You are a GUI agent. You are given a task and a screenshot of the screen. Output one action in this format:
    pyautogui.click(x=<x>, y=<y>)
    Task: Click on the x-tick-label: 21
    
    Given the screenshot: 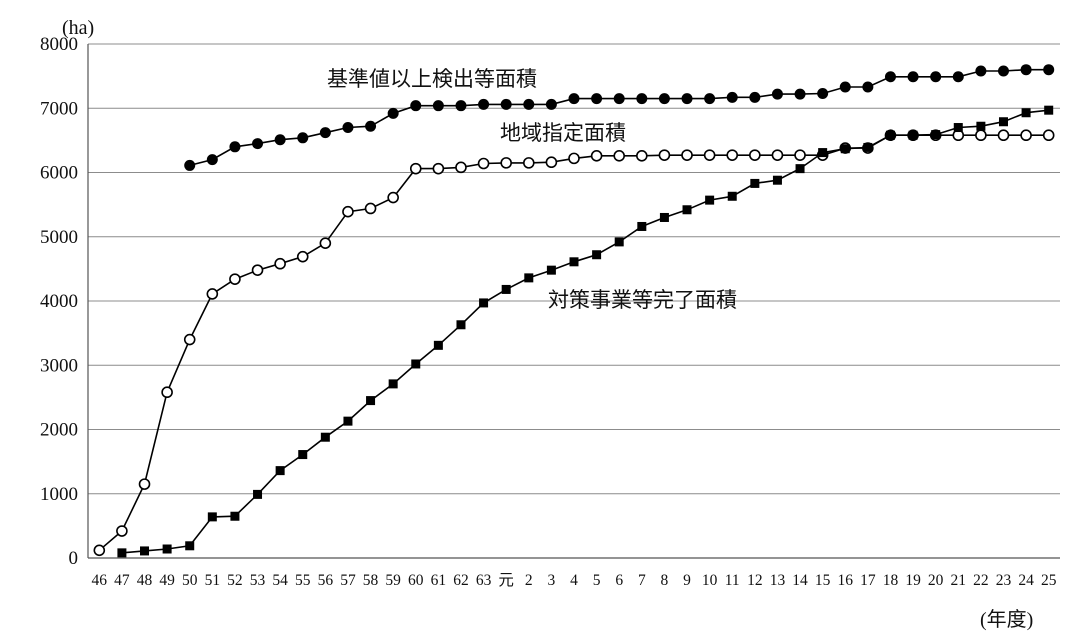 What is the action you would take?
    pyautogui.click(x=959, y=580)
    